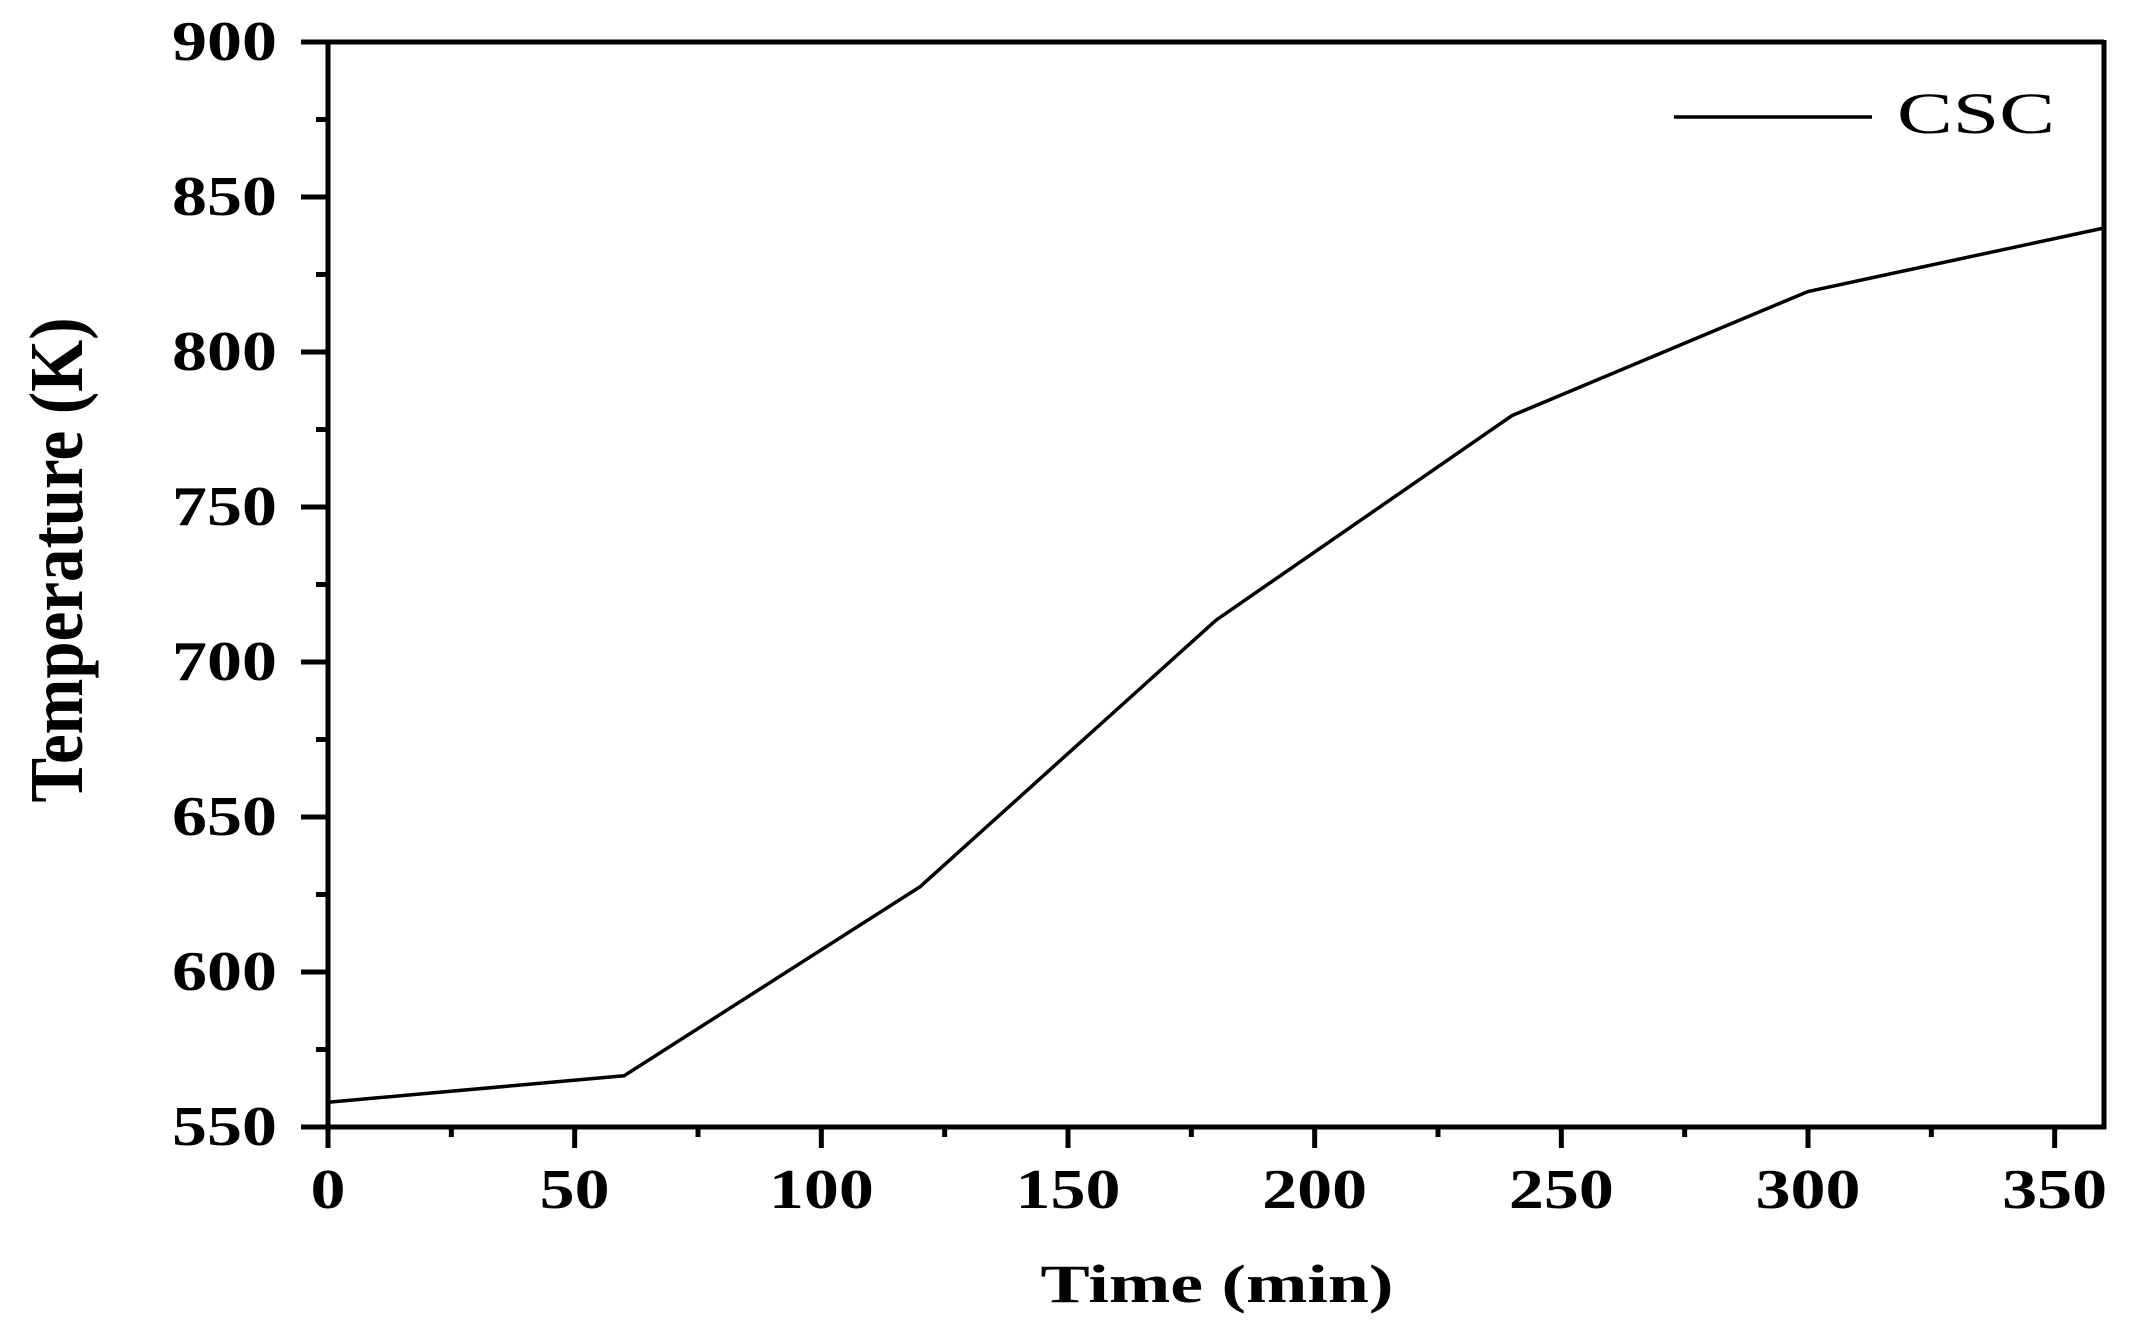  Describe the element at coordinates (224, 1127) in the screenshot. I see `y-tick-label: 550` at that location.